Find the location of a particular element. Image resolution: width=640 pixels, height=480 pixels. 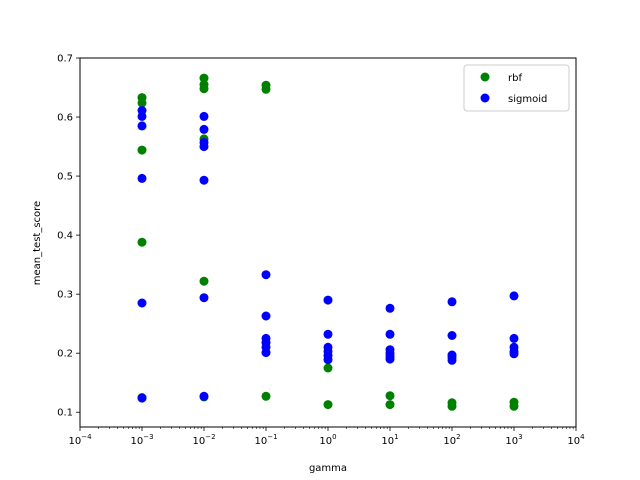

y-tick-label: 0.7 is located at coordinates (65, 59).